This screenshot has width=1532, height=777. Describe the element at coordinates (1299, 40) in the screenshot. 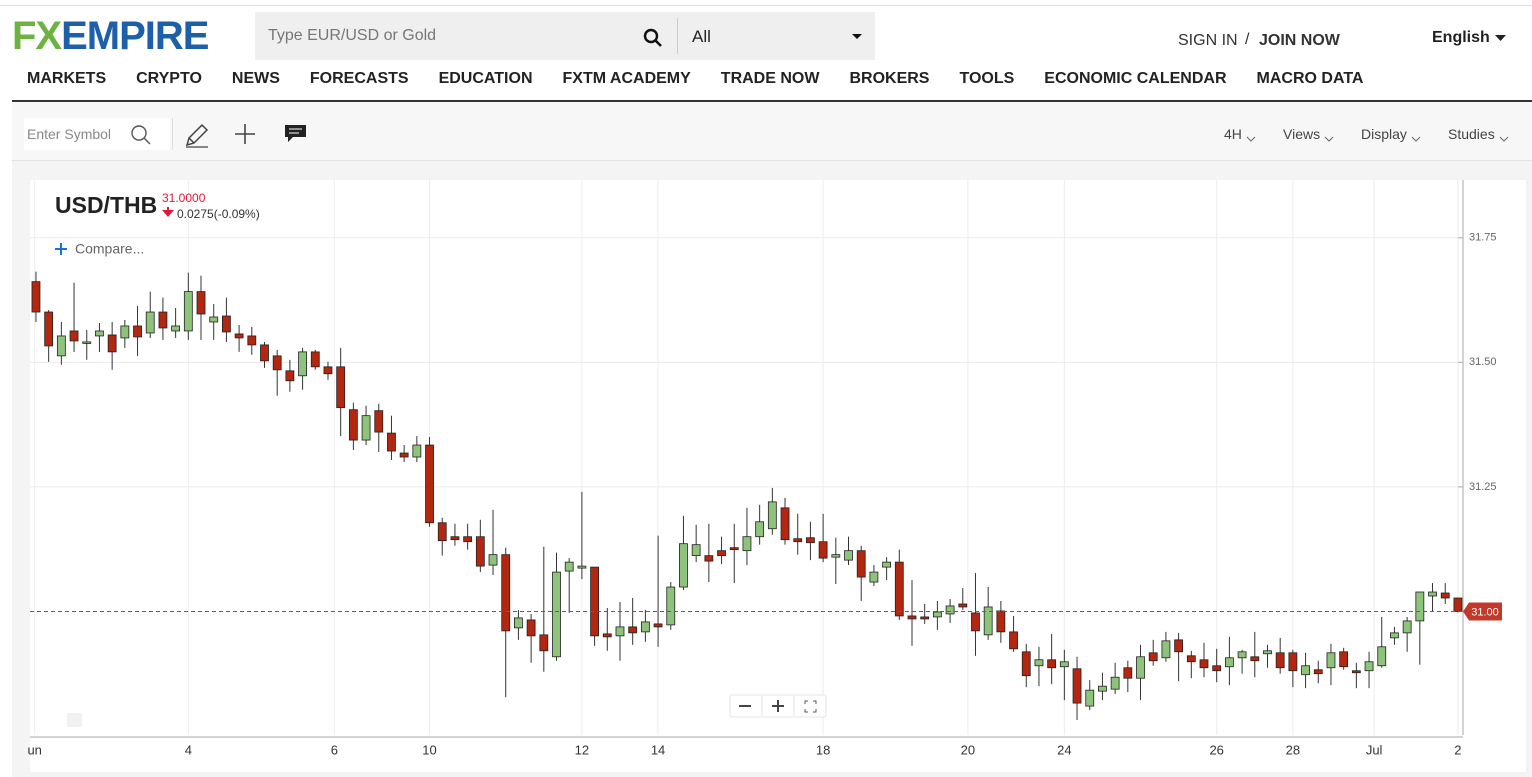

I see `join-now: JOIN NOW` at that location.